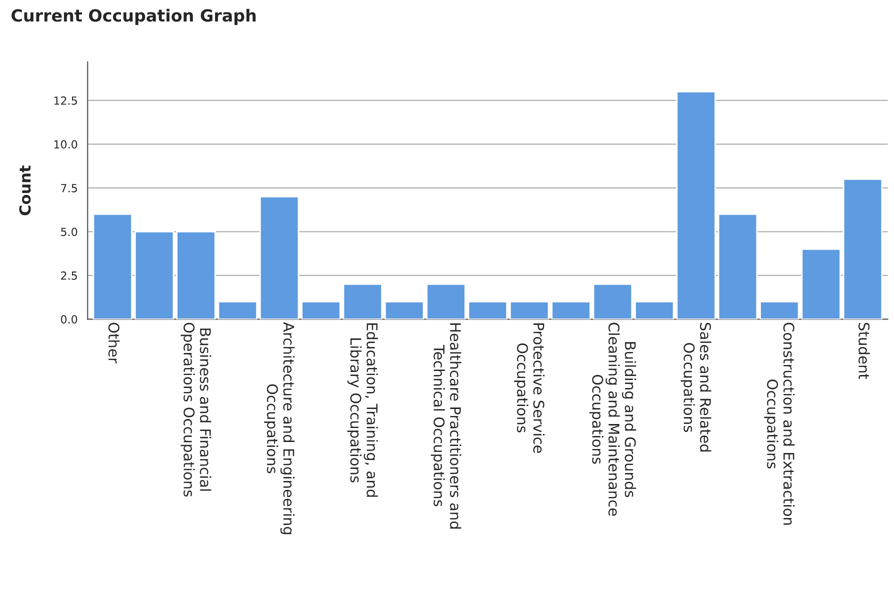 The image size is (894, 590). I want to click on y-tick-label: 7.5, so click(69, 188).